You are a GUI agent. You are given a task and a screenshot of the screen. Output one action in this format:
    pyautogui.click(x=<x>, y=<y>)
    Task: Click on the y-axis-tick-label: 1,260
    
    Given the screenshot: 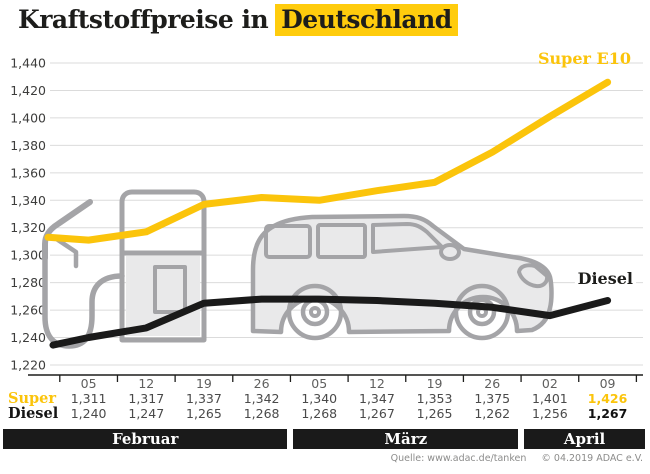 What is the action you would take?
    pyautogui.click(x=28, y=310)
    